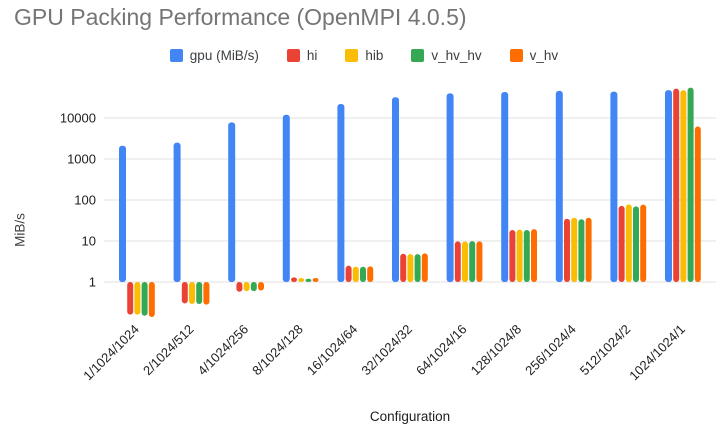  I want to click on y-tick-label: 1, so click(92, 282).